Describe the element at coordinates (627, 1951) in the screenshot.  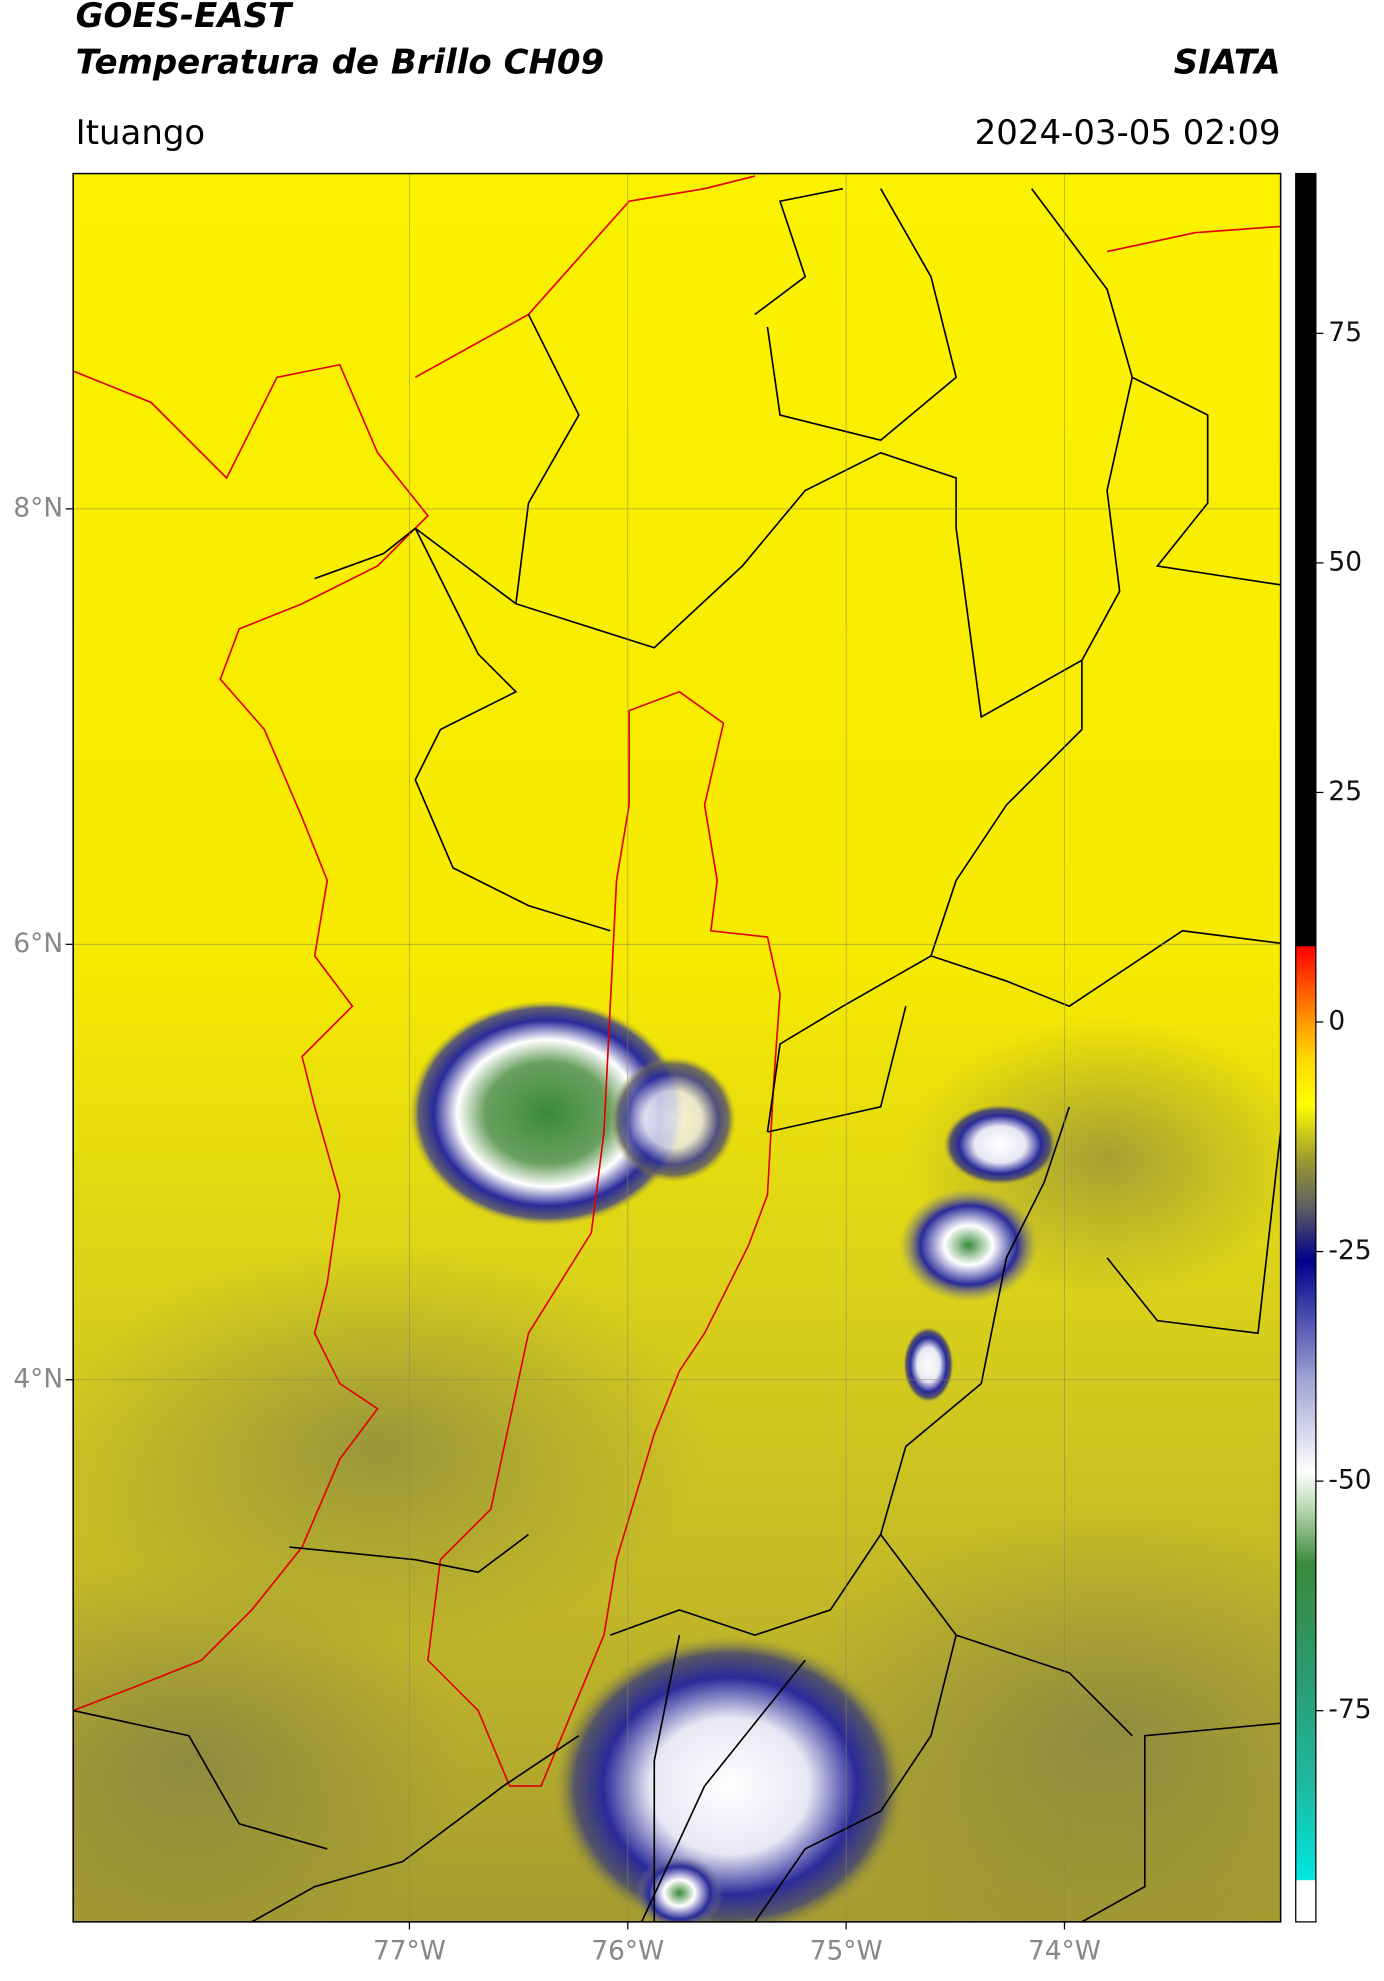
I see `x-tick-label: 76°W` at that location.